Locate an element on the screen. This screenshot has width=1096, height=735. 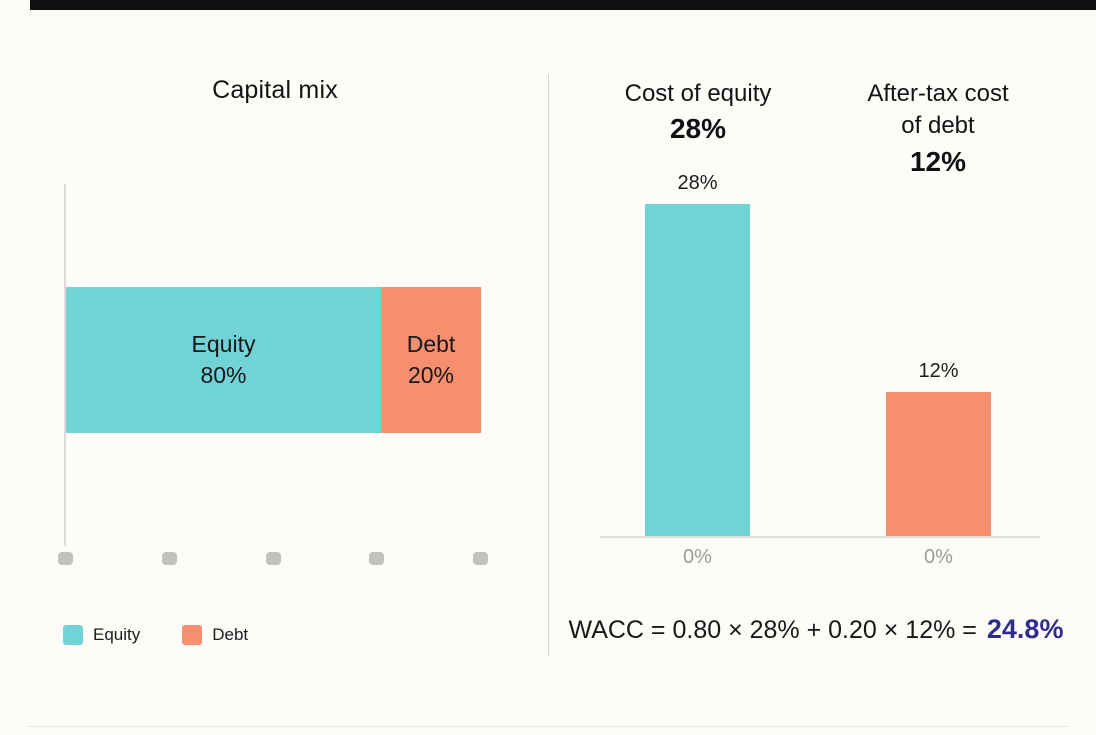
cost-of-equity-header-value: 28% is located at coordinates (698, 128).